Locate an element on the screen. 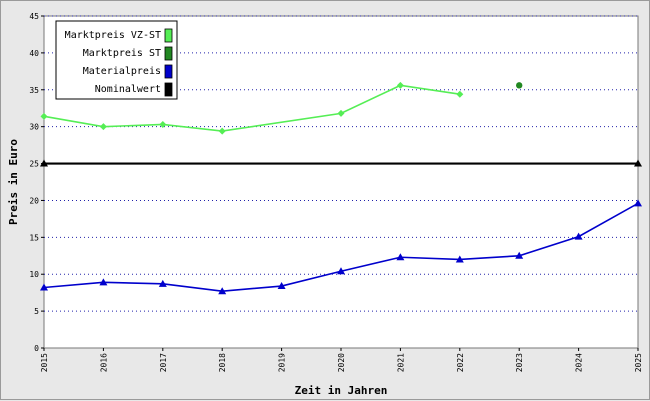  legend-label: Nominalwert is located at coordinates (128, 89).